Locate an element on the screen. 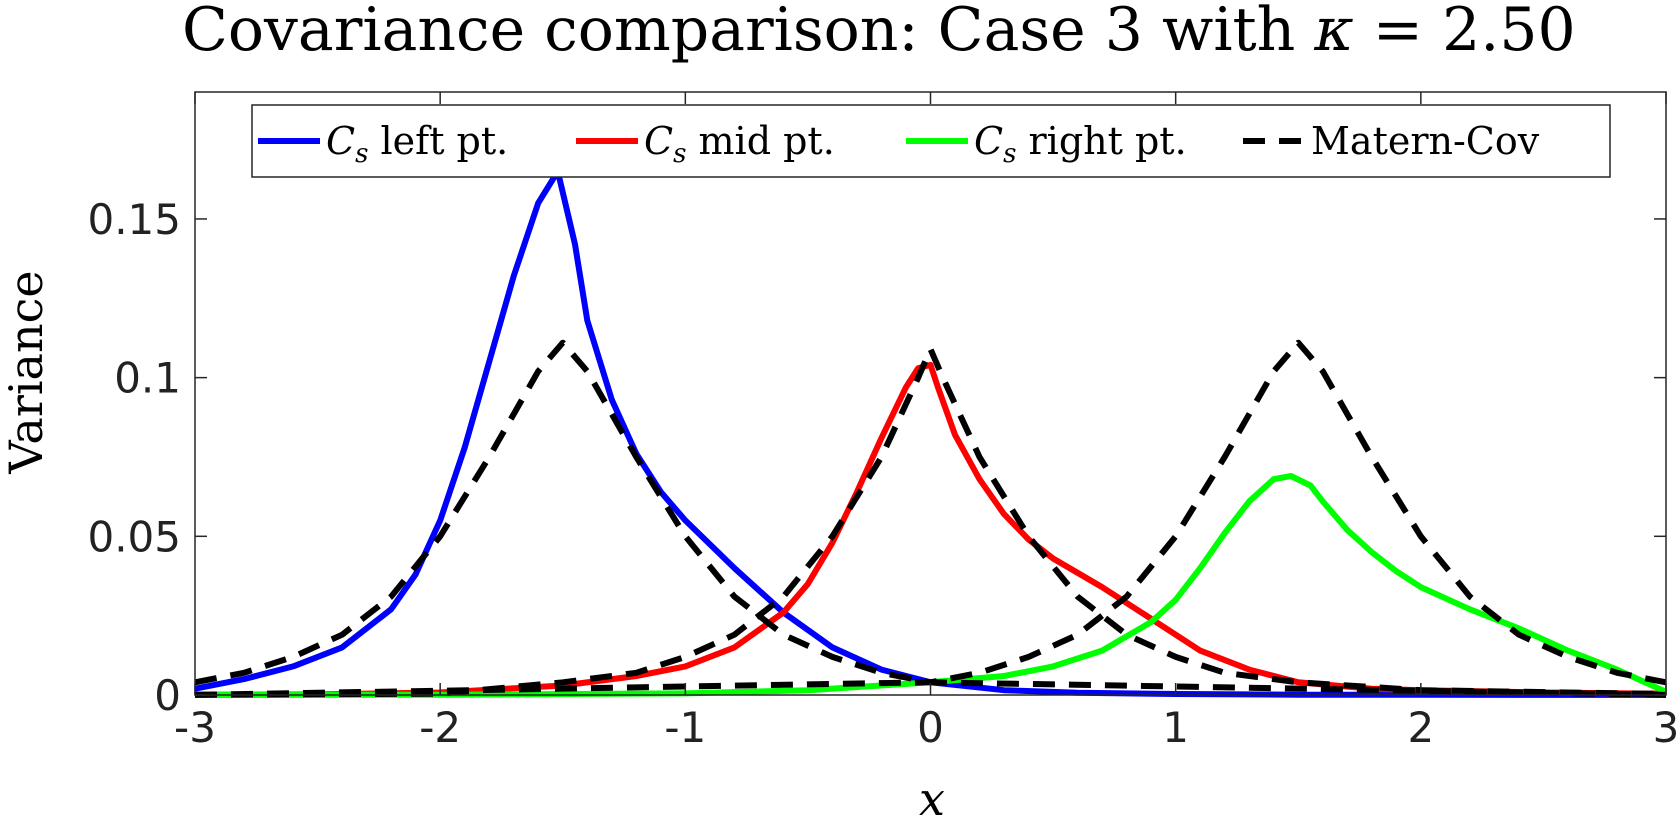 This screenshot has width=1676, height=823. x-tick-label: 0 is located at coordinates (930, 727).